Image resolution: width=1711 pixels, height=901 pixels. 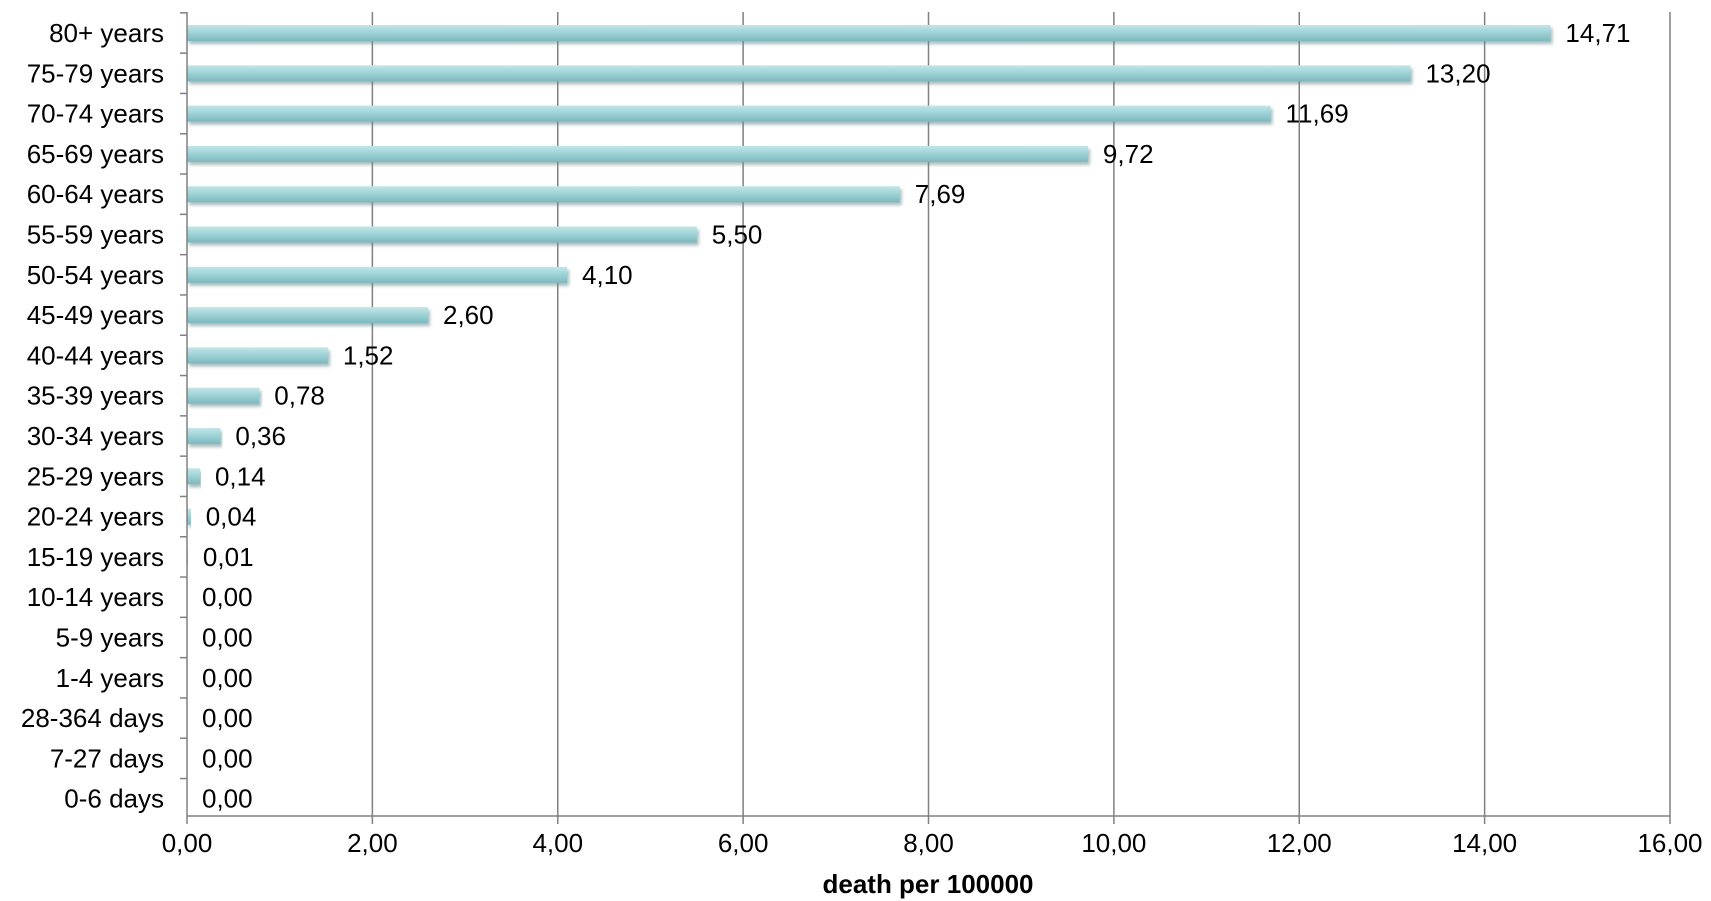 I want to click on x-tick-label: 10,00, so click(x=1113, y=843).